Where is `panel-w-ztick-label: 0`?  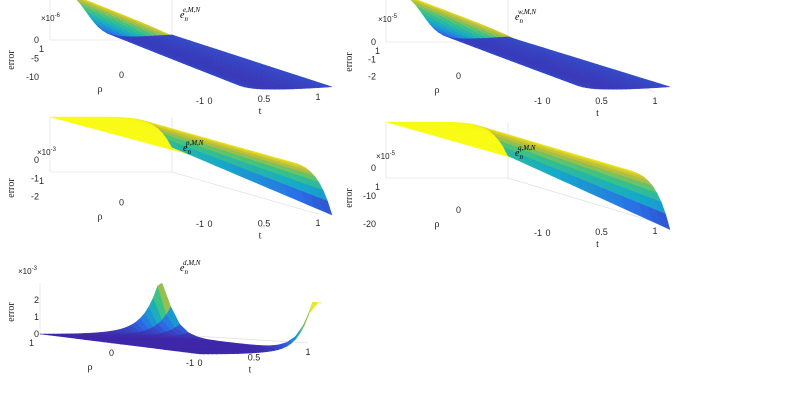 panel-w-ztick-label: 0 is located at coordinates (373, 42).